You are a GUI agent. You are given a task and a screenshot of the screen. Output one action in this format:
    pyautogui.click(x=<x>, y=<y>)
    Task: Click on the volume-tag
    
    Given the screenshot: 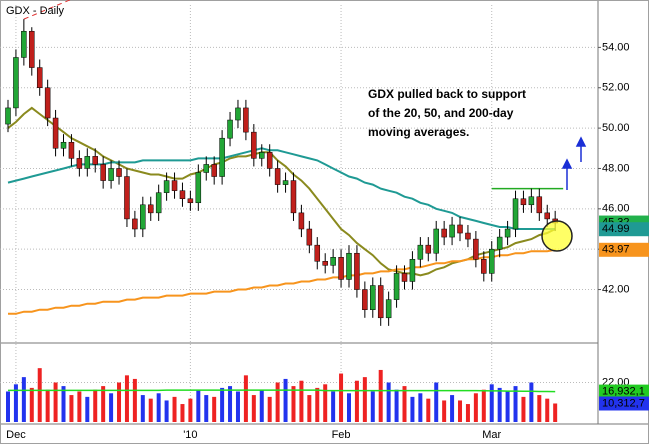 What is the action you would take?
    pyautogui.click(x=624, y=403)
    